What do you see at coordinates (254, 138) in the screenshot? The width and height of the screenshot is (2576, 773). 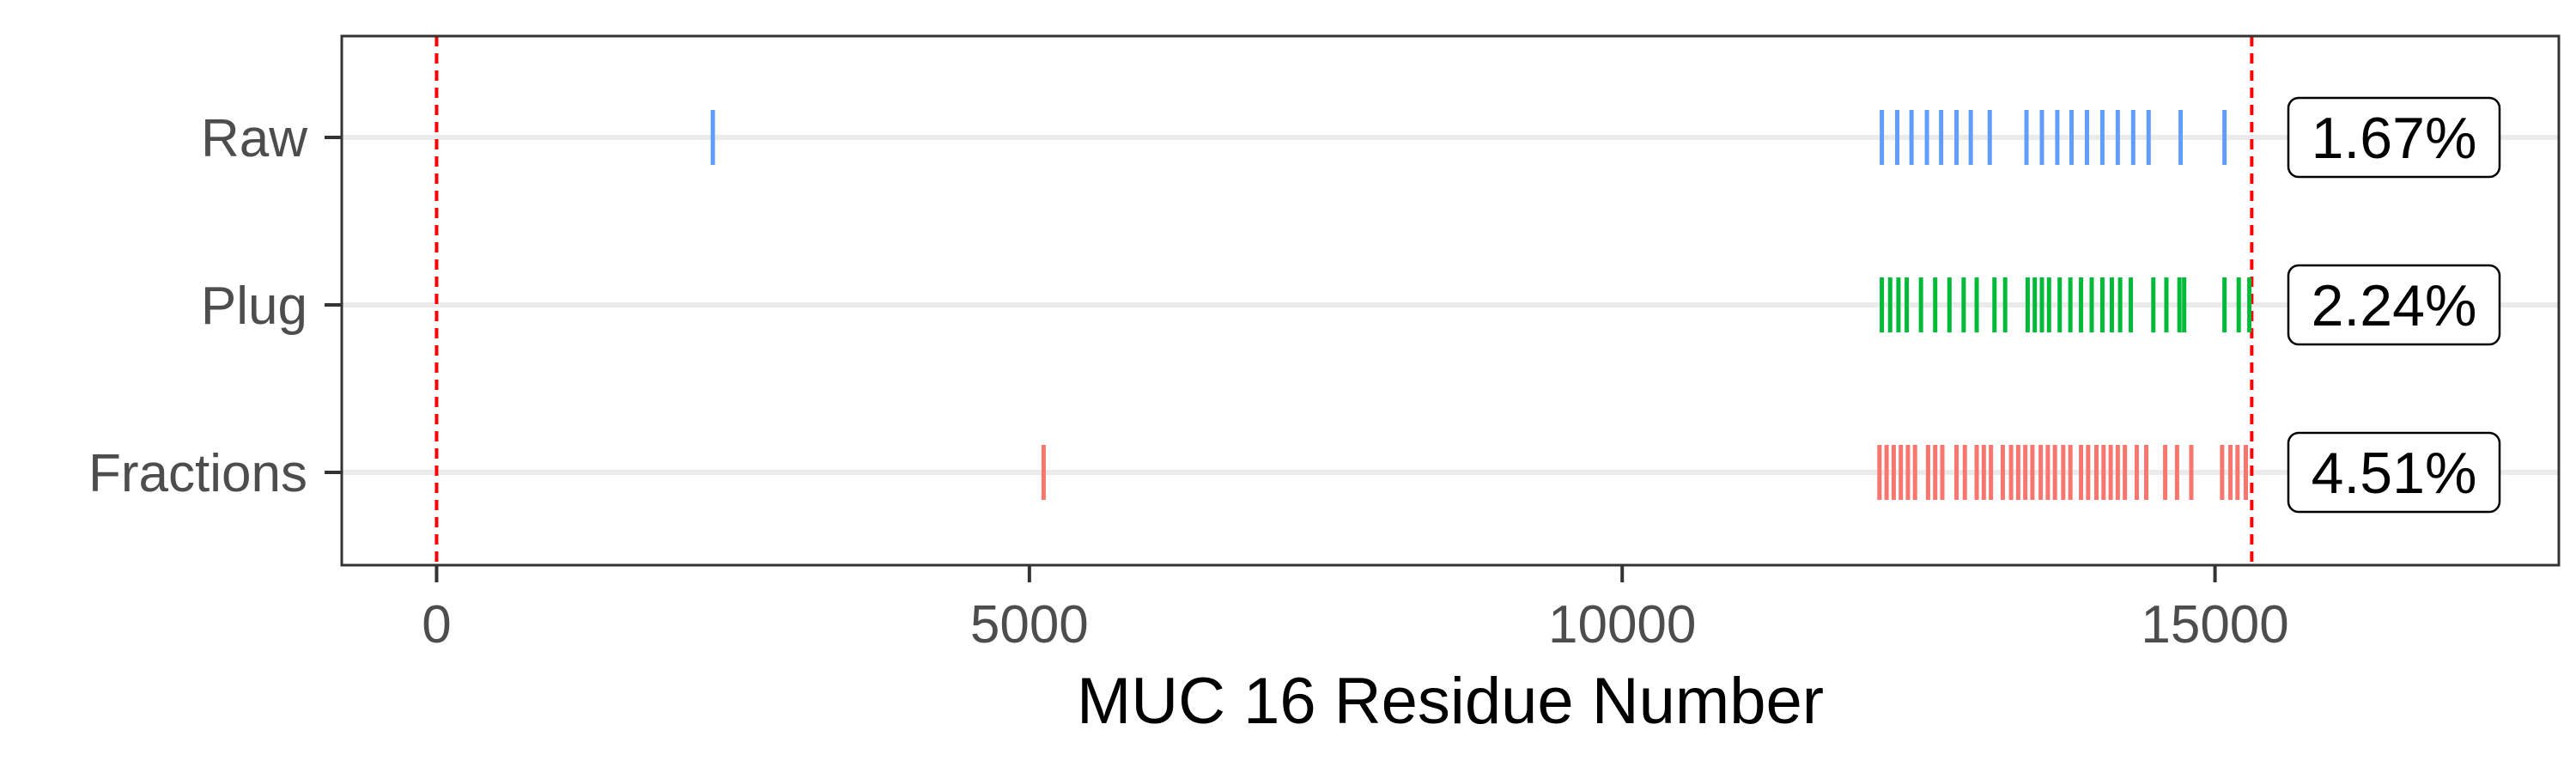 I see `y-tick-label-raw: Raw` at bounding box center [254, 138].